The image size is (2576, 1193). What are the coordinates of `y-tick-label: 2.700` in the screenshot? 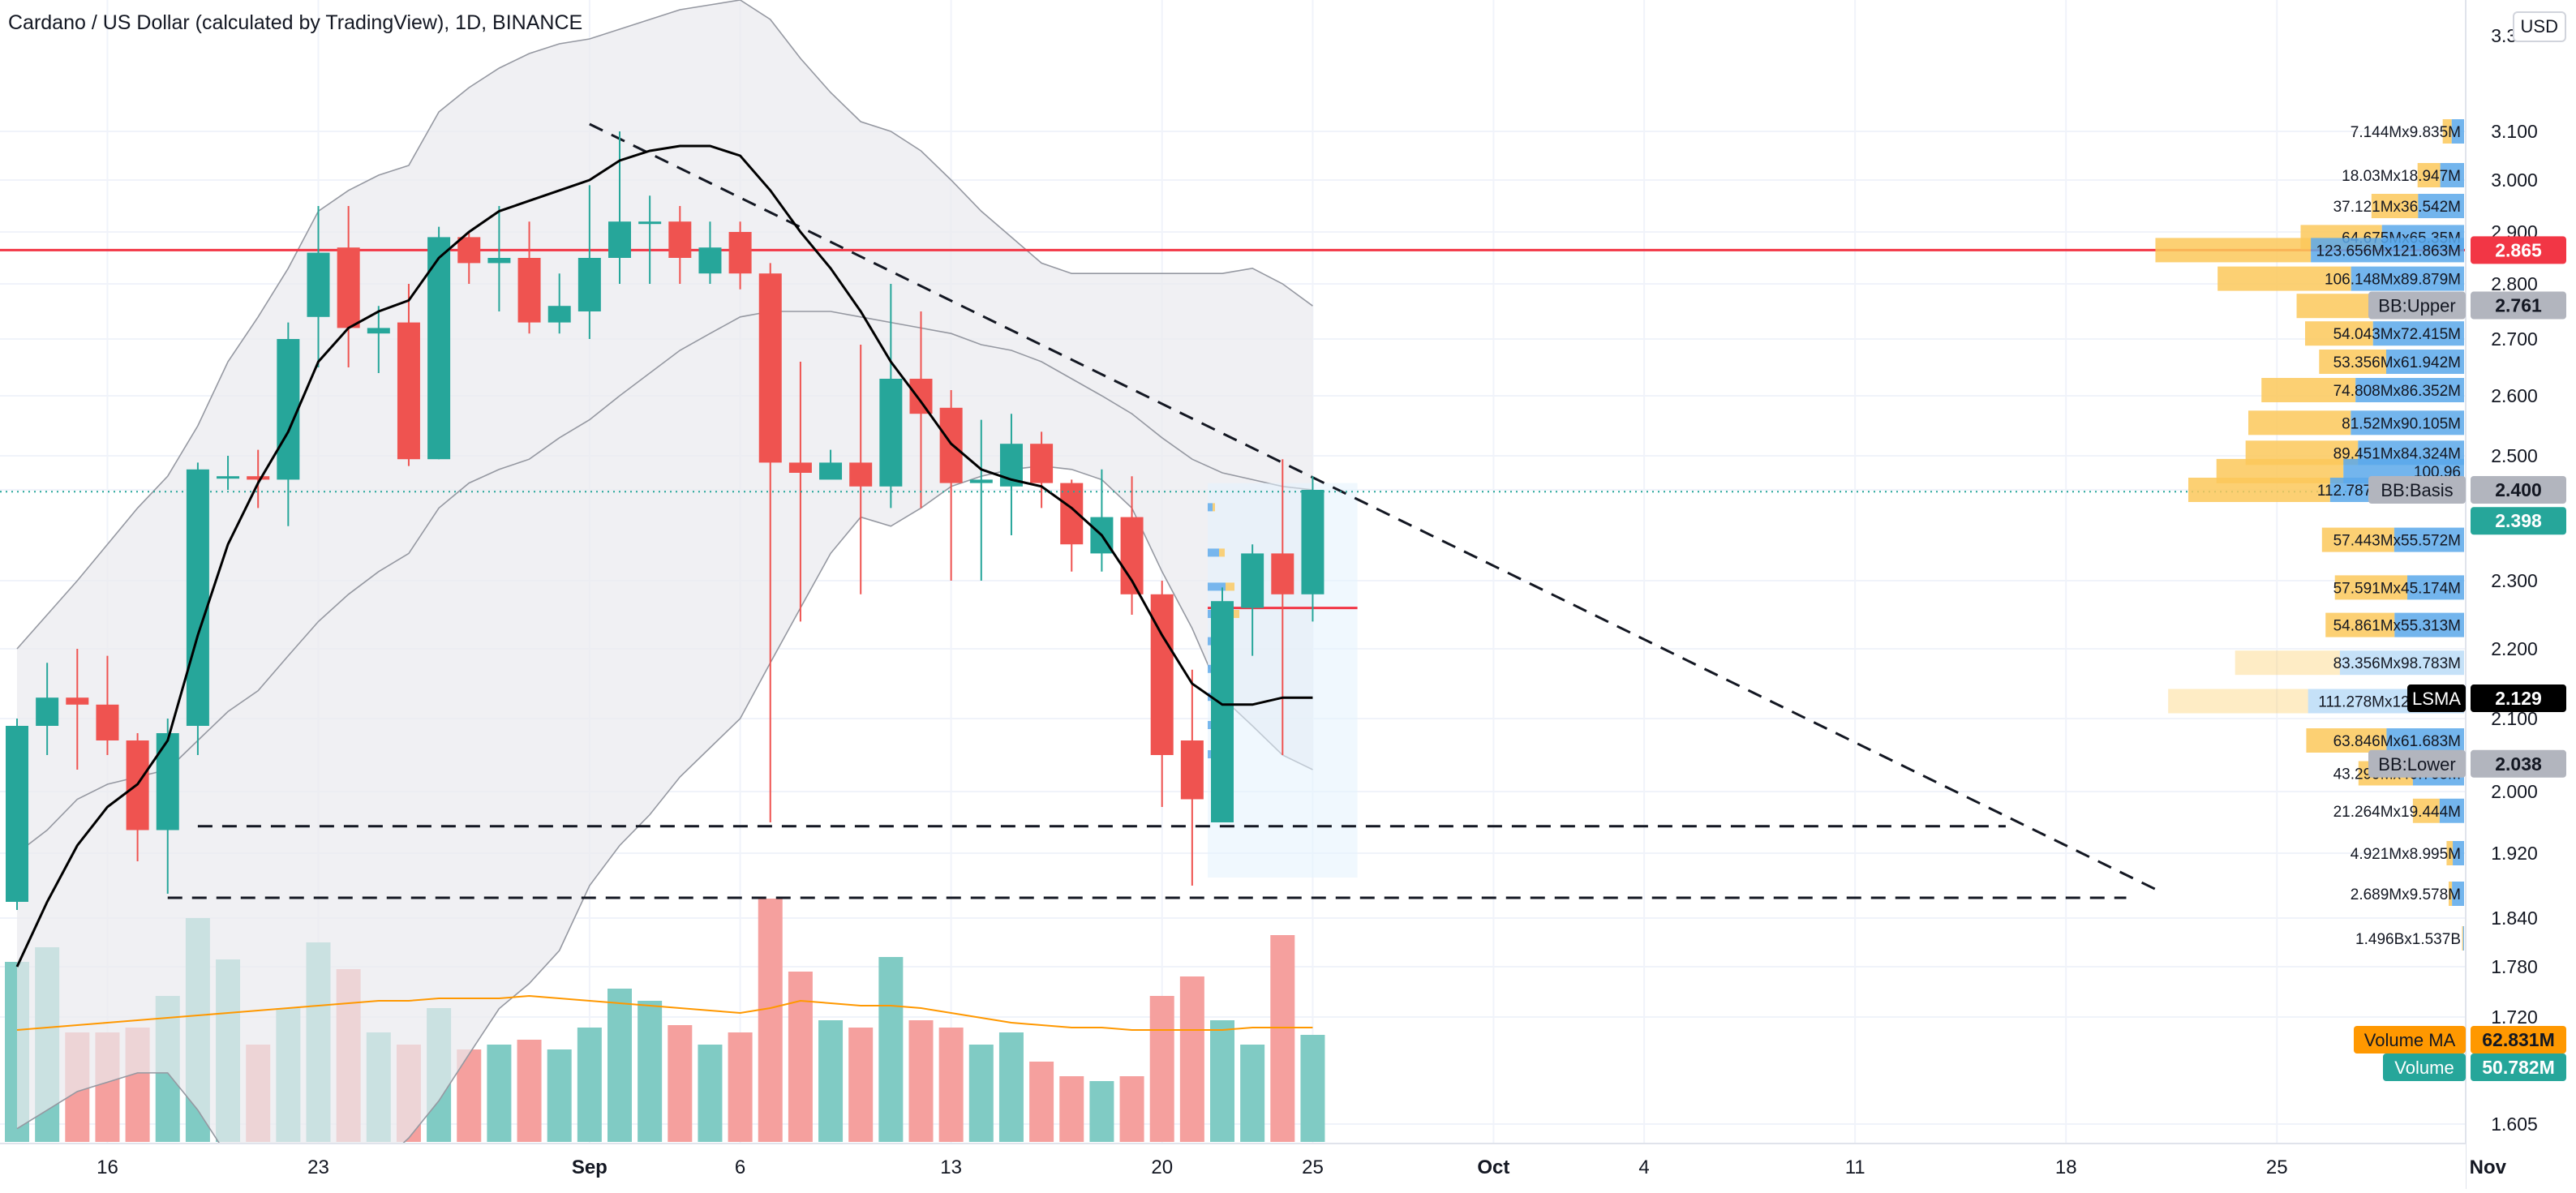 It's located at (2514, 339).